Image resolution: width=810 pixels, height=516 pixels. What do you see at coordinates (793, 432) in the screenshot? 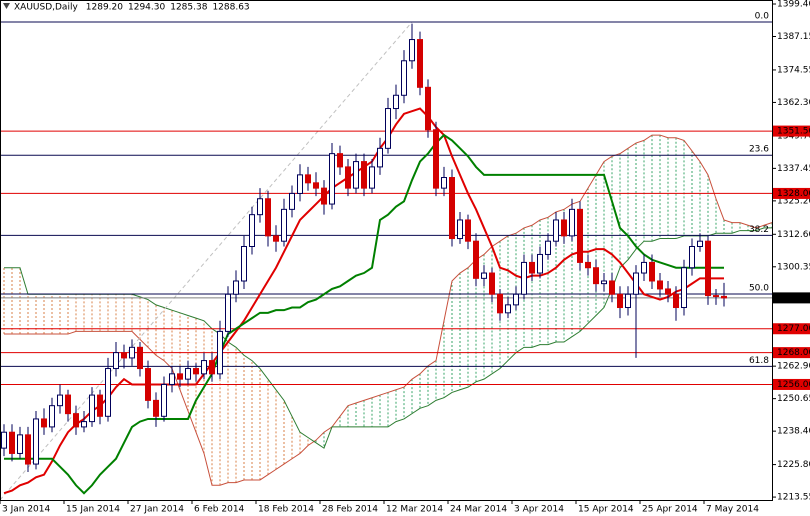
I see `y-tick-label: 1238.40` at bounding box center [793, 432].